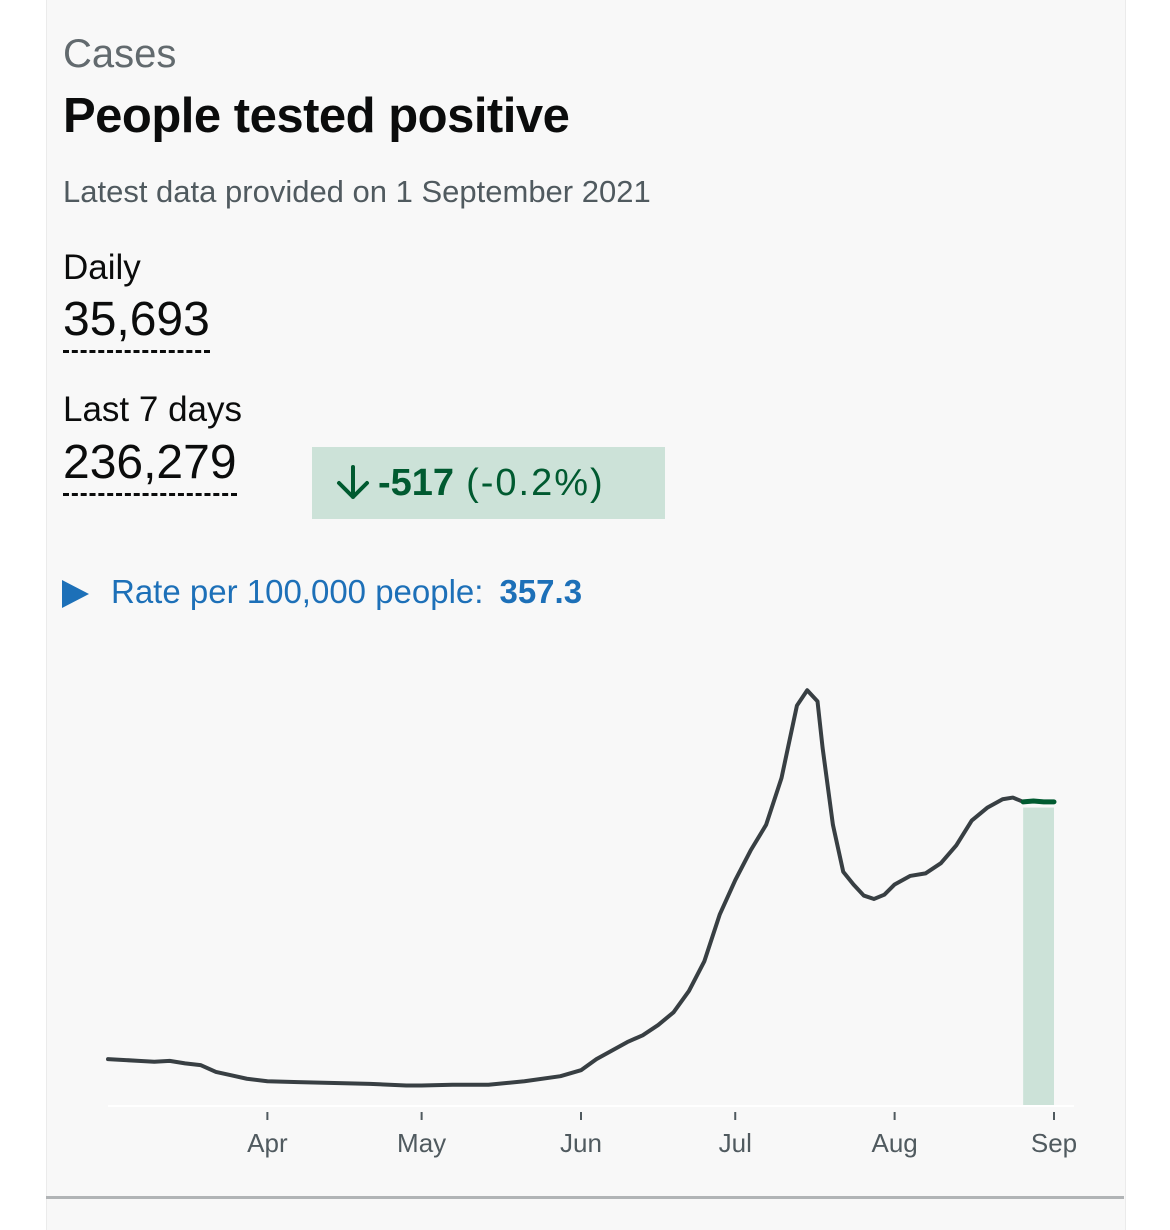  I want to click on x-tick-label: Aug, so click(894, 1143).